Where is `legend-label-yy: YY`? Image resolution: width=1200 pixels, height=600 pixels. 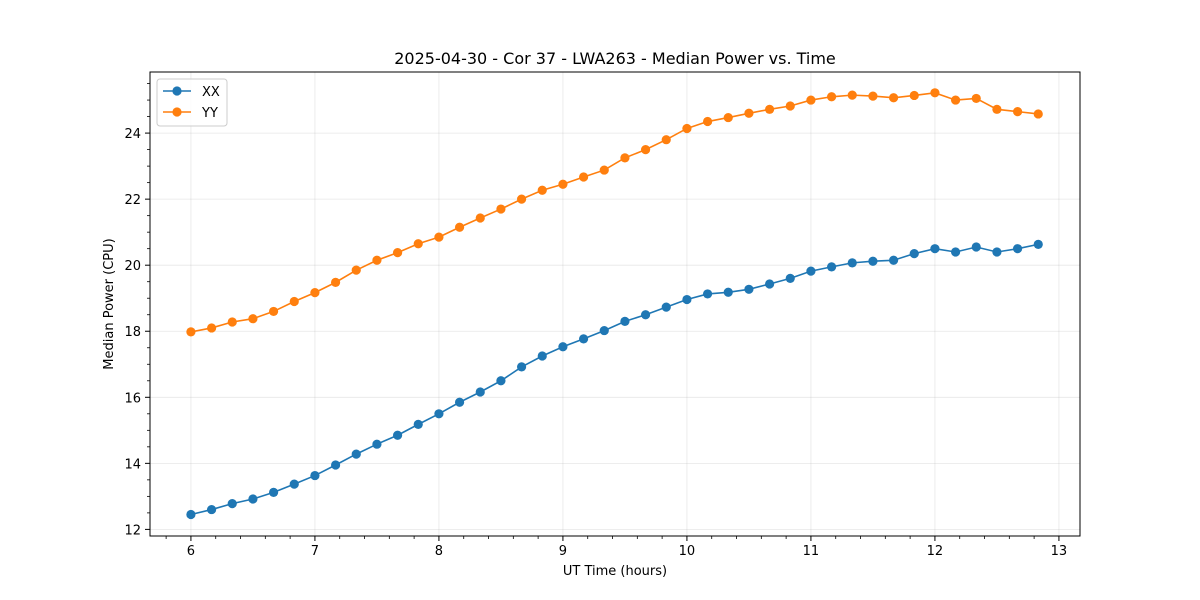
legend-label-yy: YY is located at coordinates (209, 113).